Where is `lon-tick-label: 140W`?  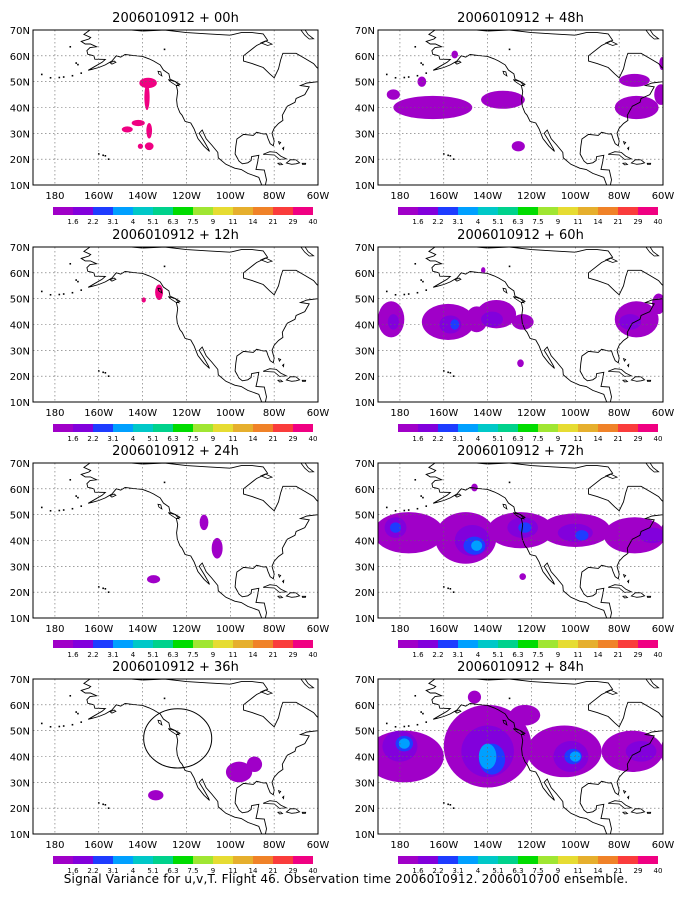
lon-tick-label: 140W is located at coordinates (142, 413).